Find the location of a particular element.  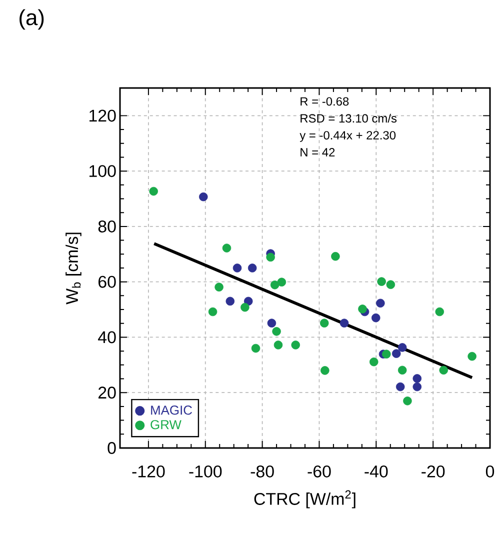

x-tick-label: -40 is located at coordinates (376, 471).